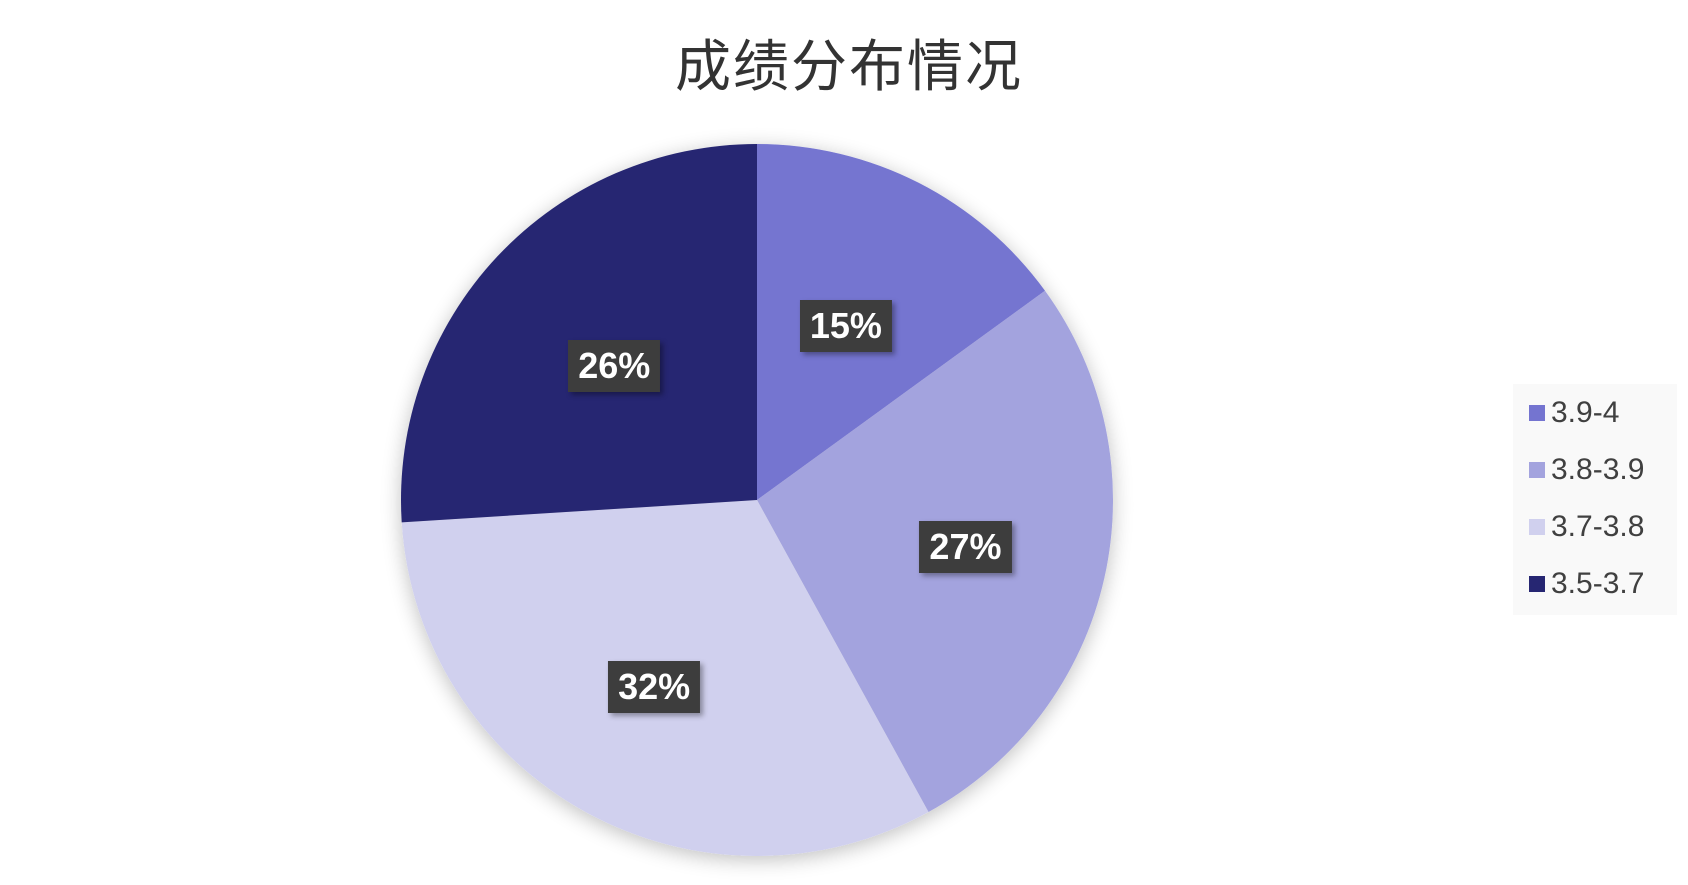  What do you see at coordinates (1598, 526) in the screenshot?
I see `legend-label: 3.7-3.8` at bounding box center [1598, 526].